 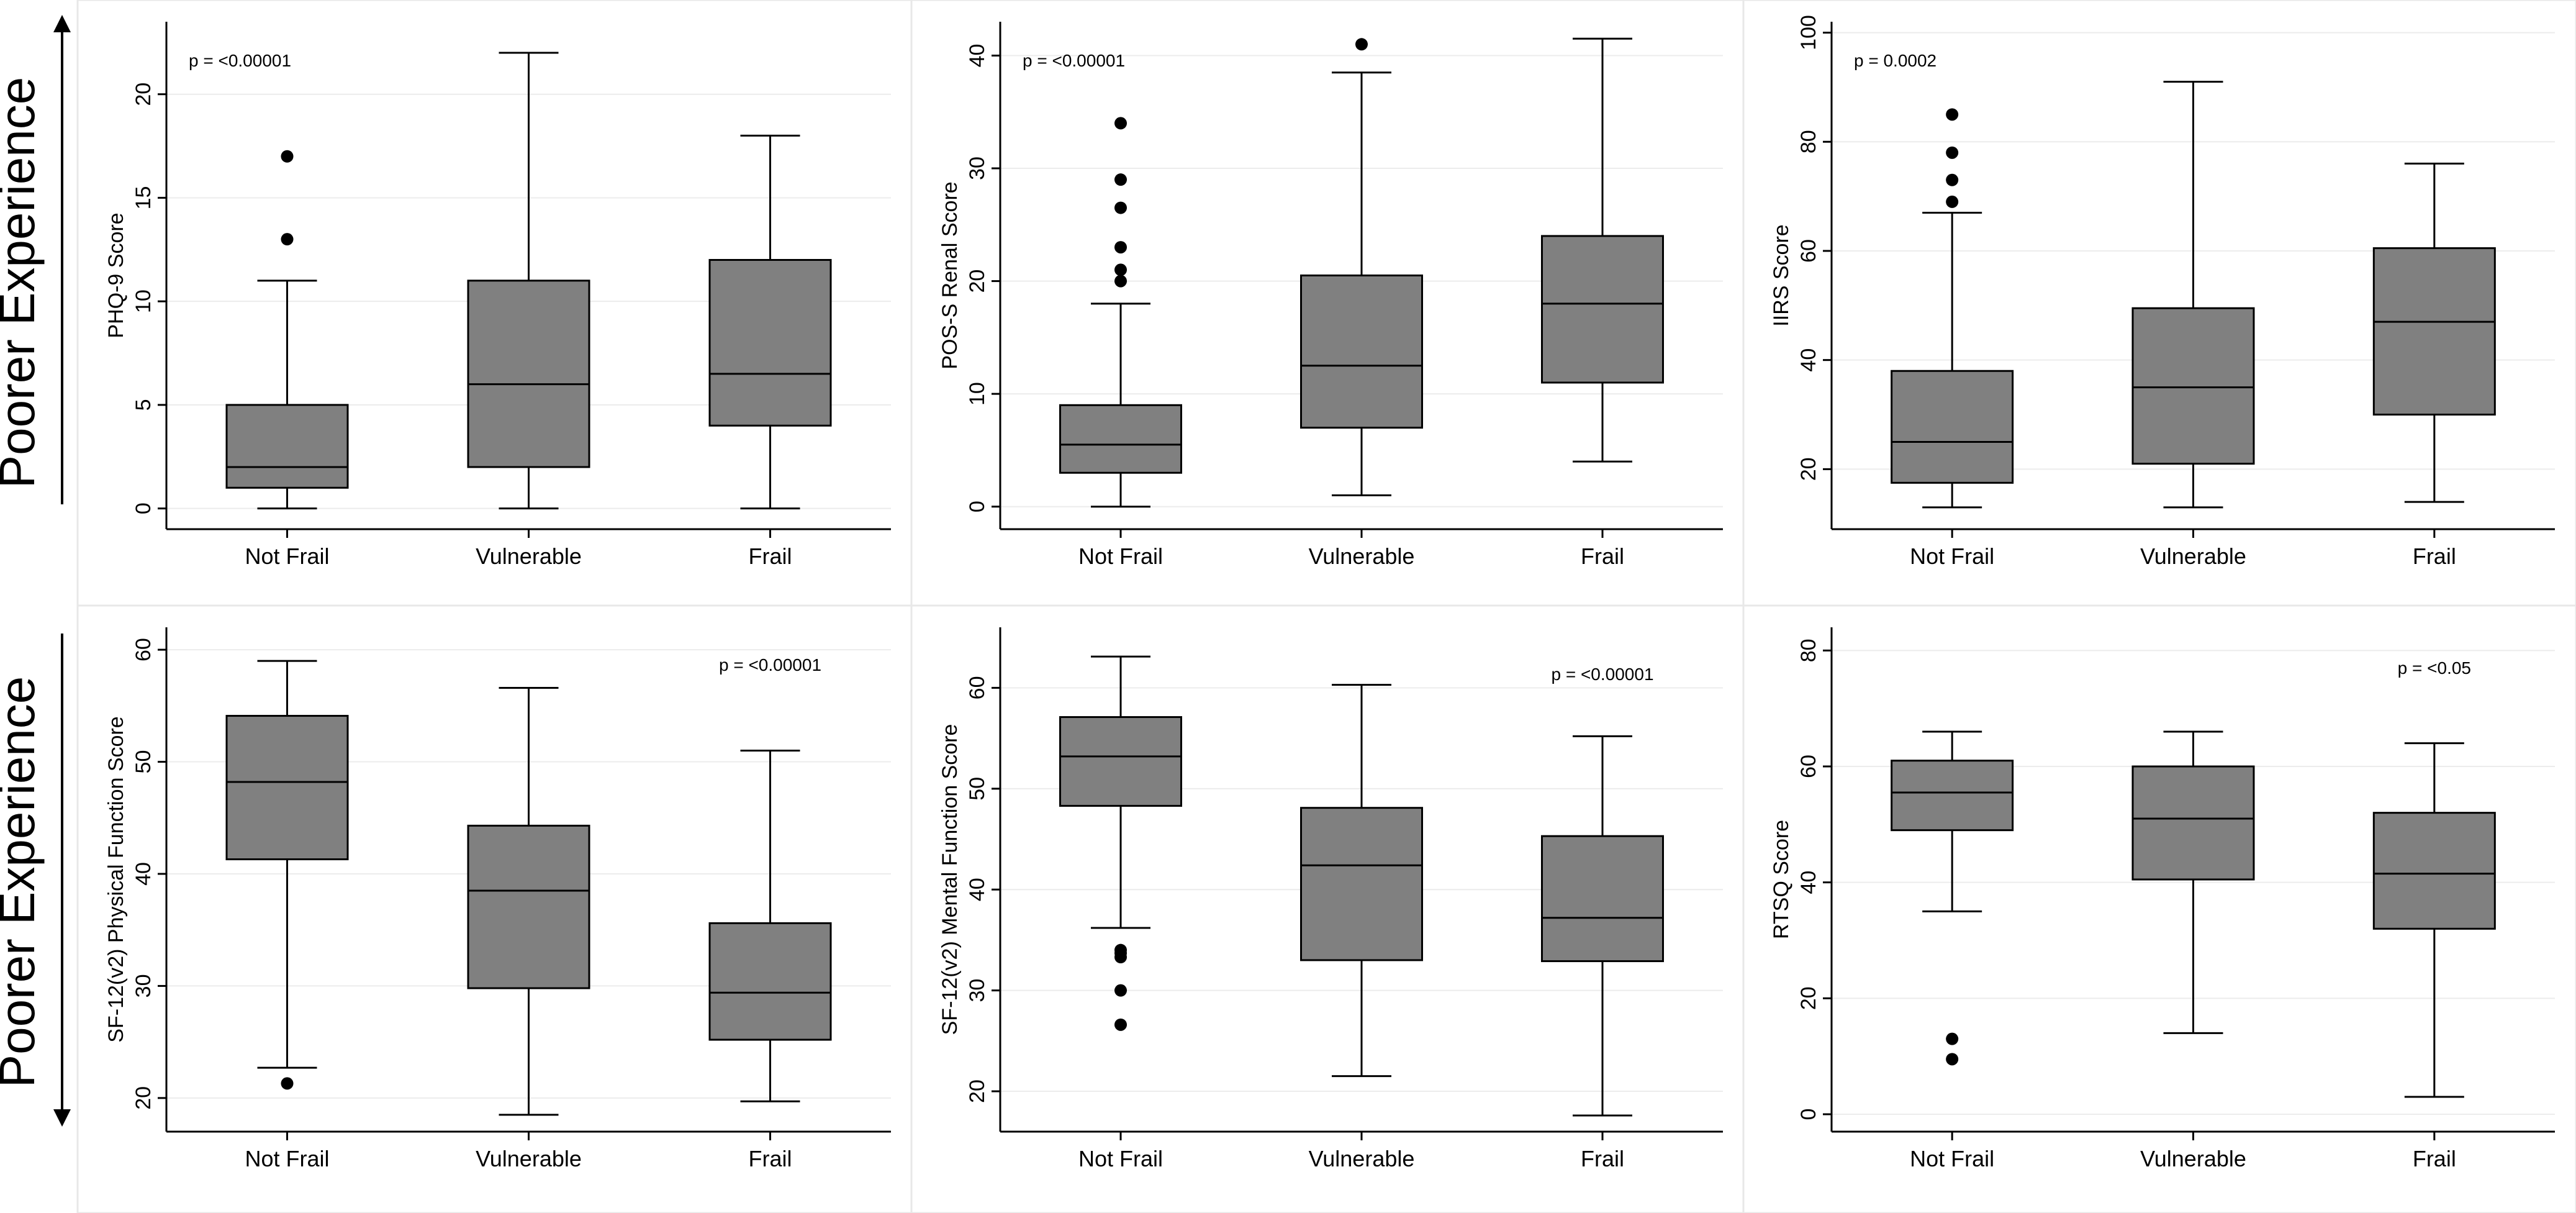 I want to click on p-value-label: p = <0.05, so click(x=2434, y=668).